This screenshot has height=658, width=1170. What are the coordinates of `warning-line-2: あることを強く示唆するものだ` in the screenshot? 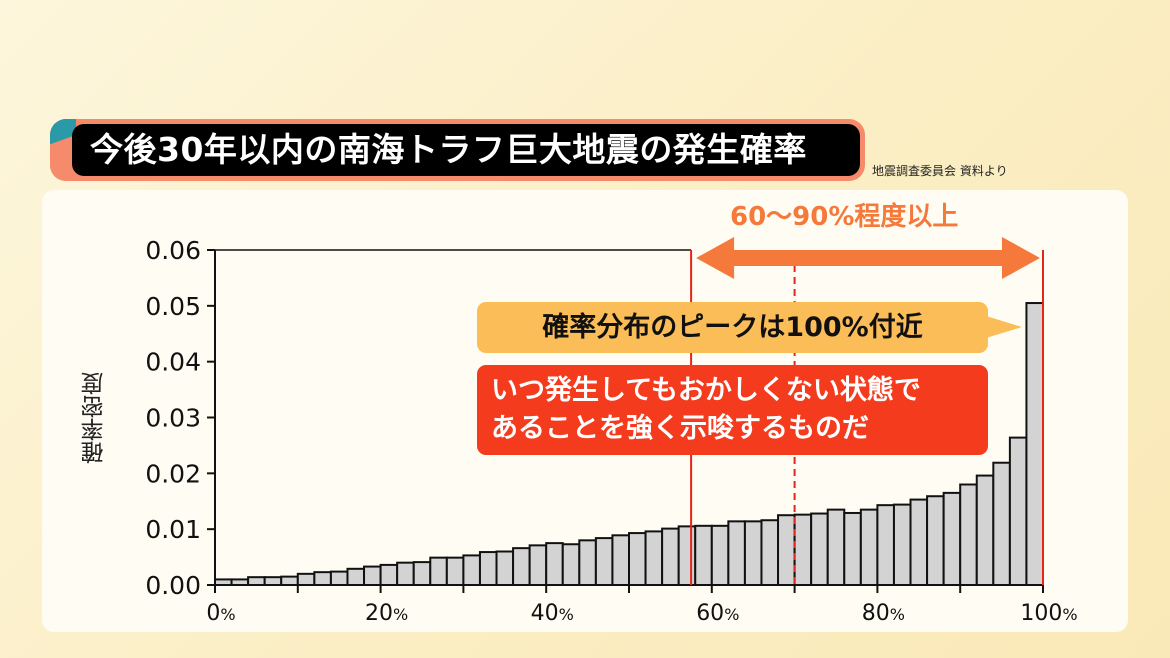 It's located at (680, 428).